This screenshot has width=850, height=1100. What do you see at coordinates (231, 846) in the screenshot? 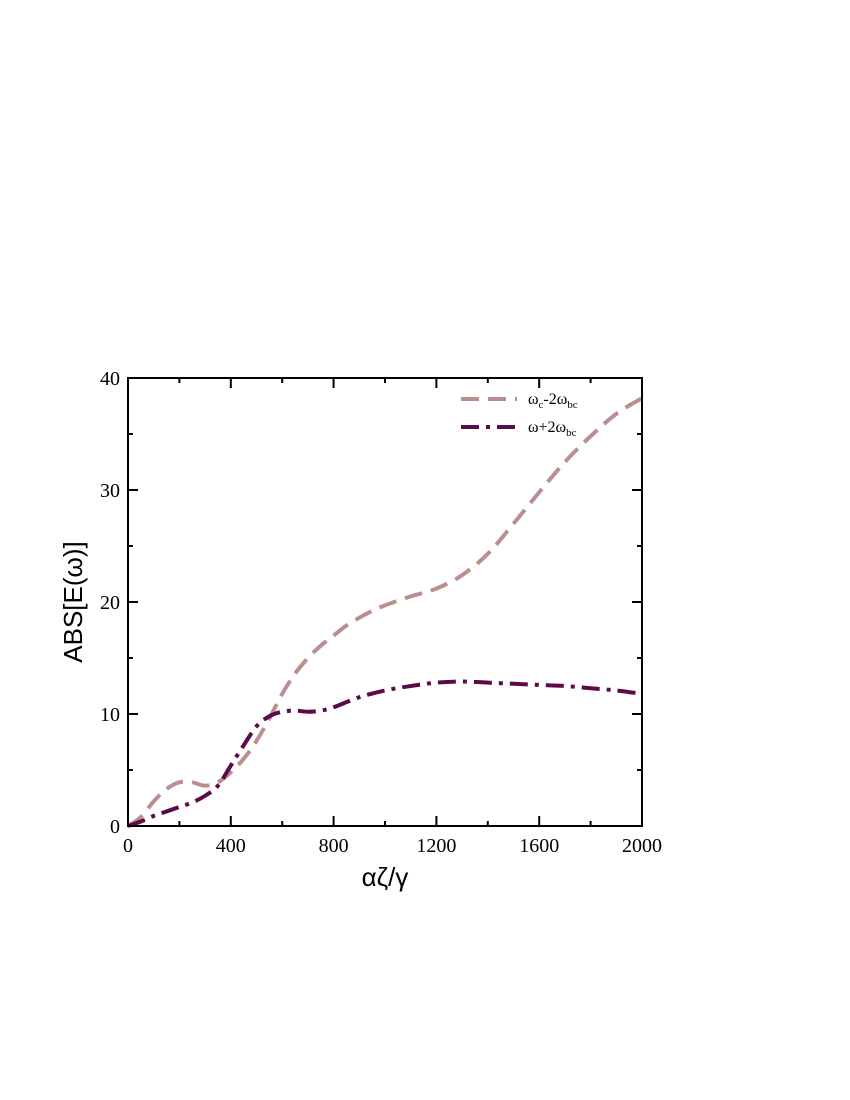
I see `x-tick-label-1: 400` at bounding box center [231, 846].